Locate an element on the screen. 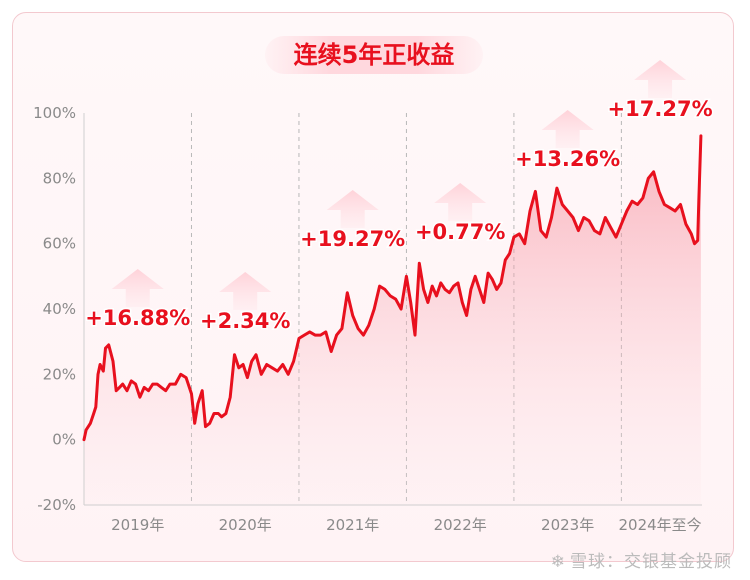 The height and width of the screenshot is (580, 750). y-tick-label: 0% is located at coordinates (64, 440).